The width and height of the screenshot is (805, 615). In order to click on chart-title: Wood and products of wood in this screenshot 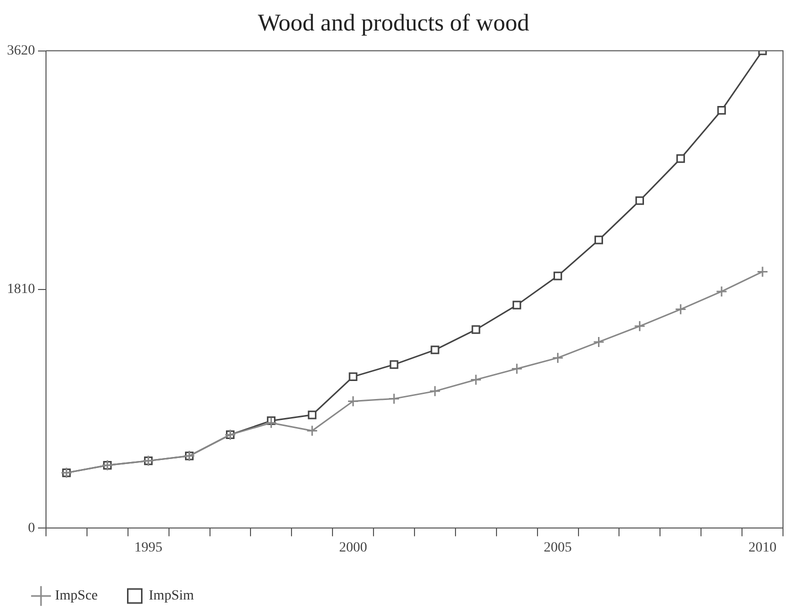, I will do `click(394, 23)`.